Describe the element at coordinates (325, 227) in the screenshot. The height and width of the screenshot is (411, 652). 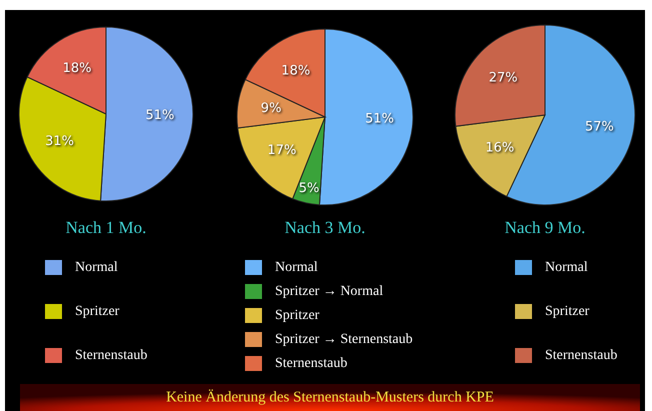
I see `text: Nach 3 Mo.` at that location.